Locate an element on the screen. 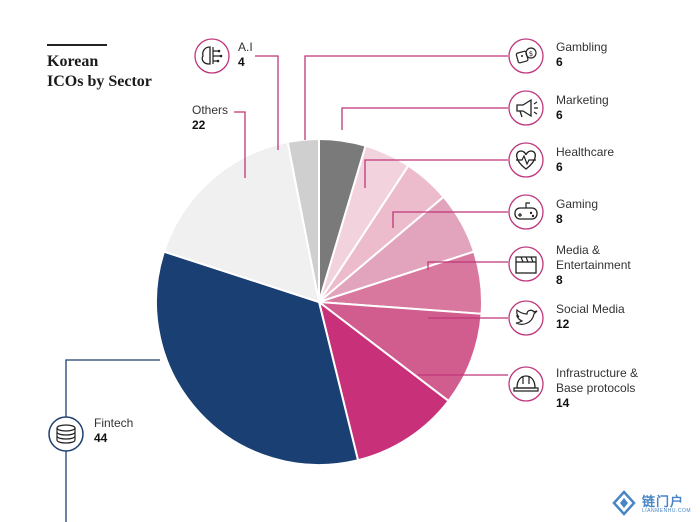  connector-ai is located at coordinates (267, 102).